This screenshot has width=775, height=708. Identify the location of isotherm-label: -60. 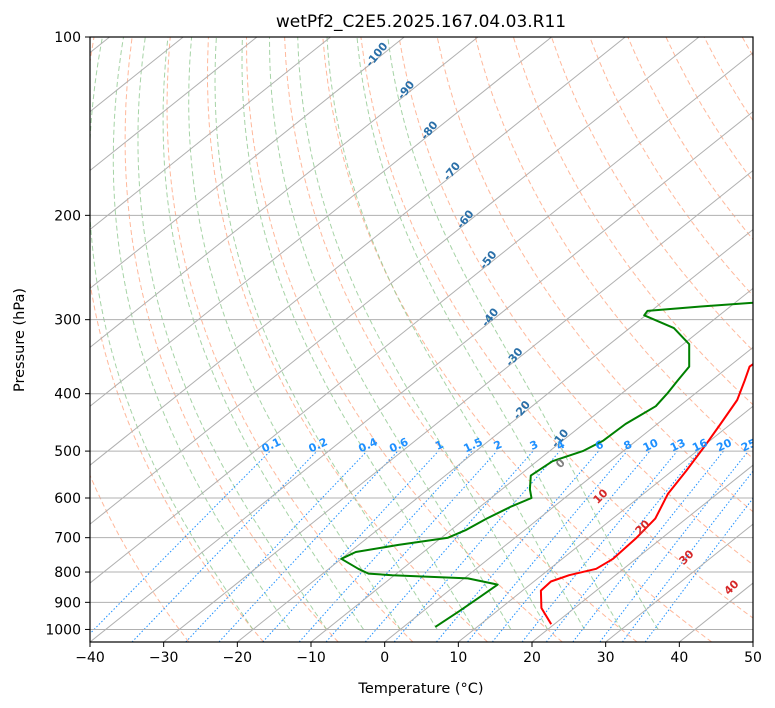
(465, 219).